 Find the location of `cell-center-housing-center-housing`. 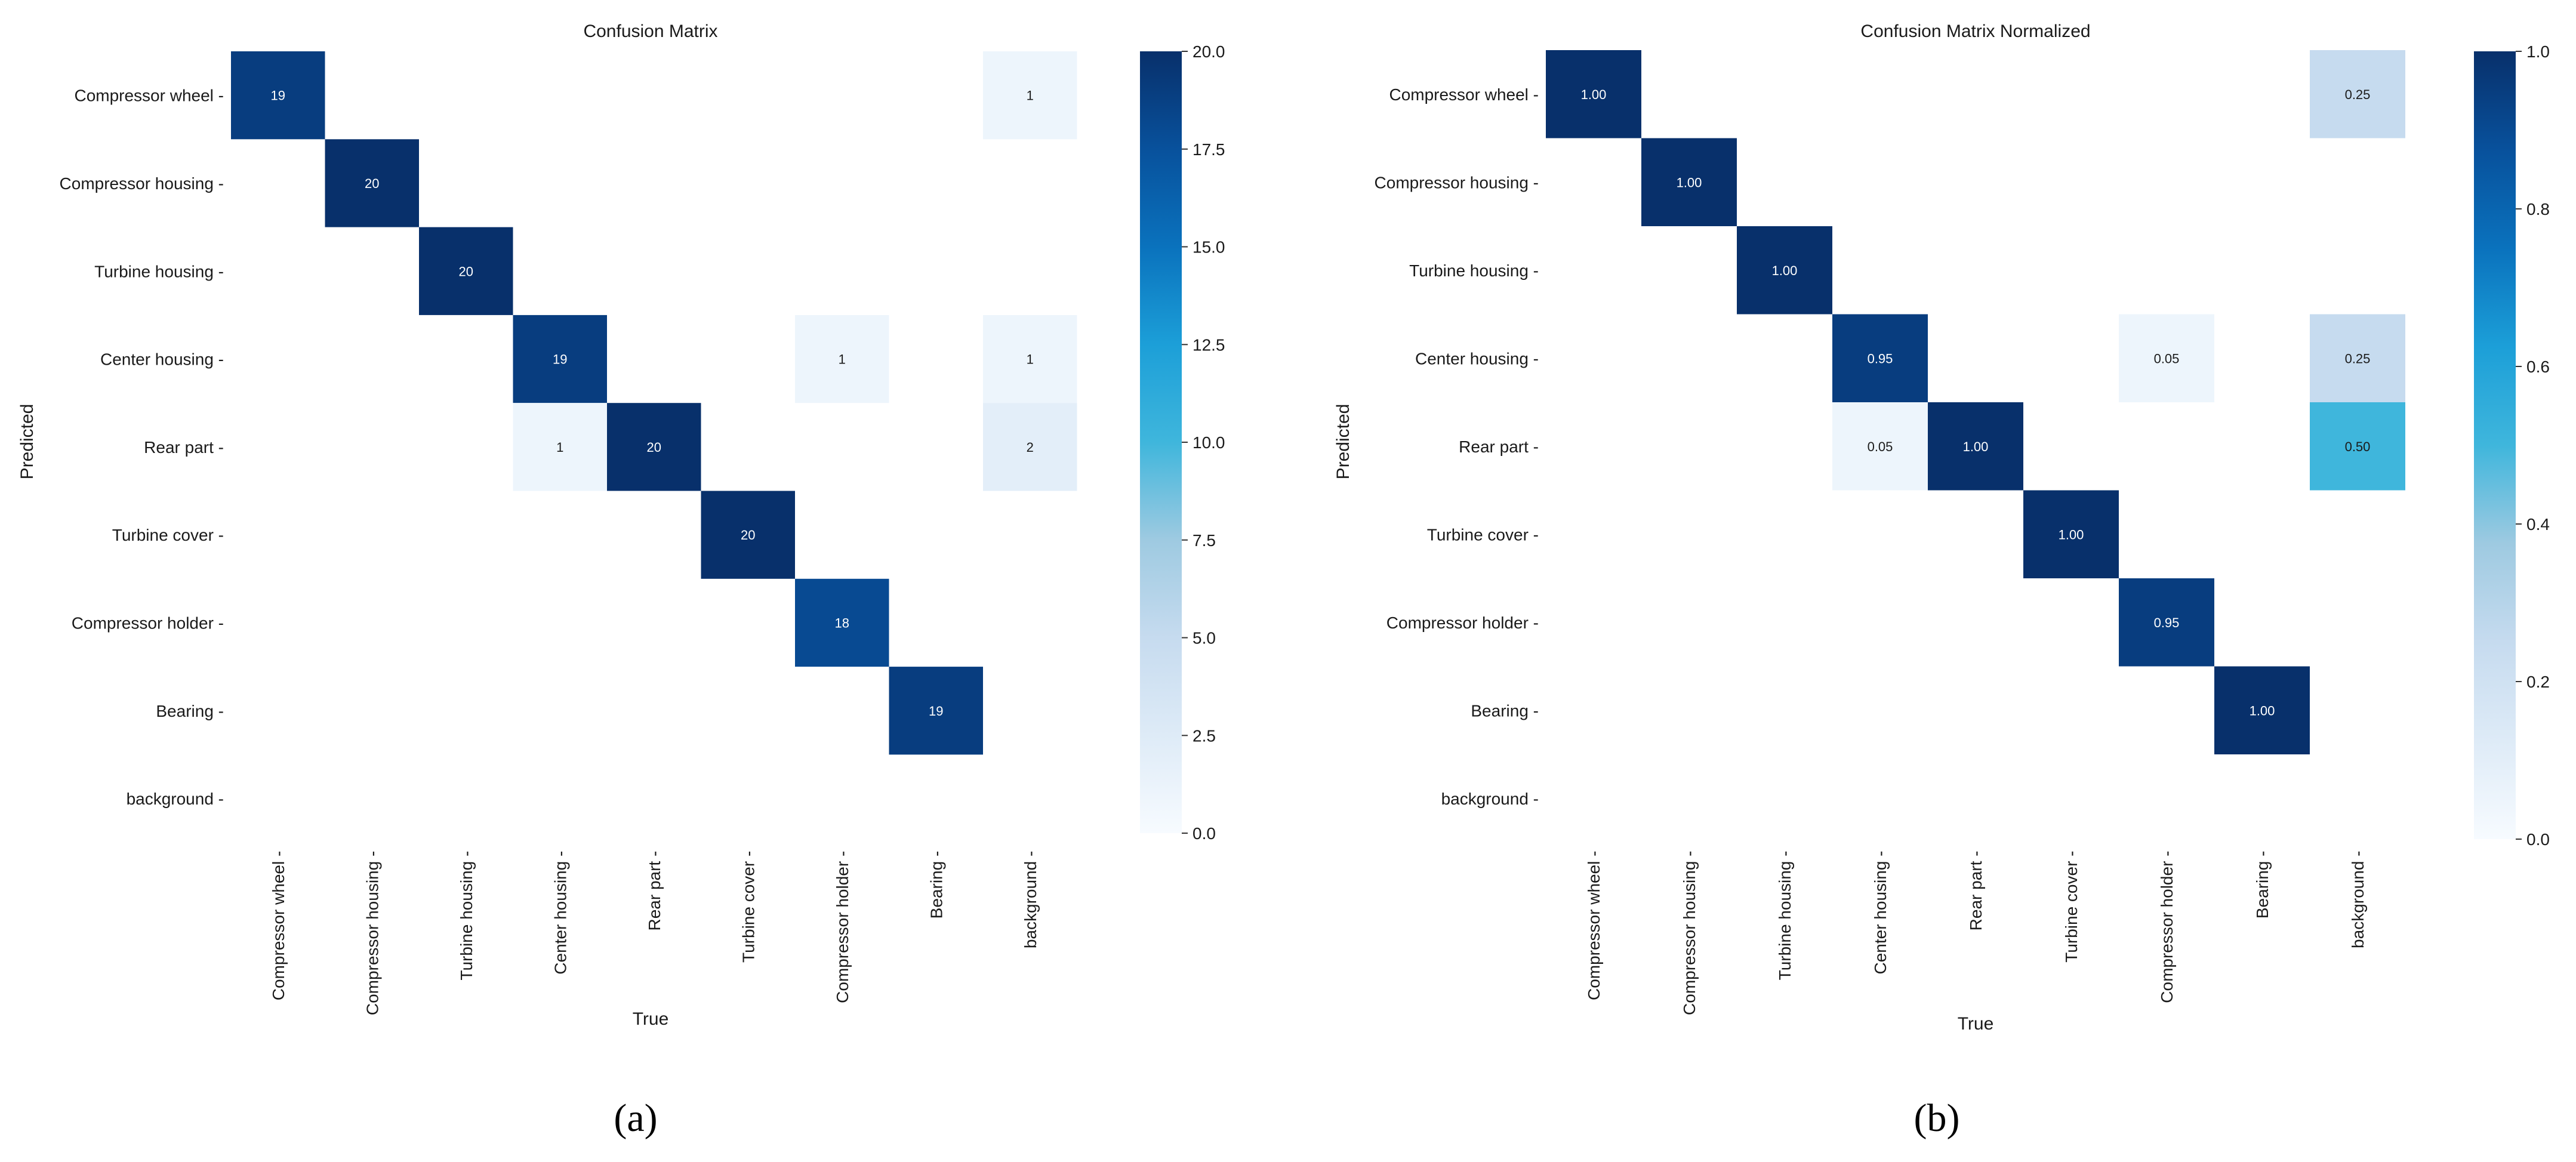

cell-center-housing-center-housing is located at coordinates (1880, 358).